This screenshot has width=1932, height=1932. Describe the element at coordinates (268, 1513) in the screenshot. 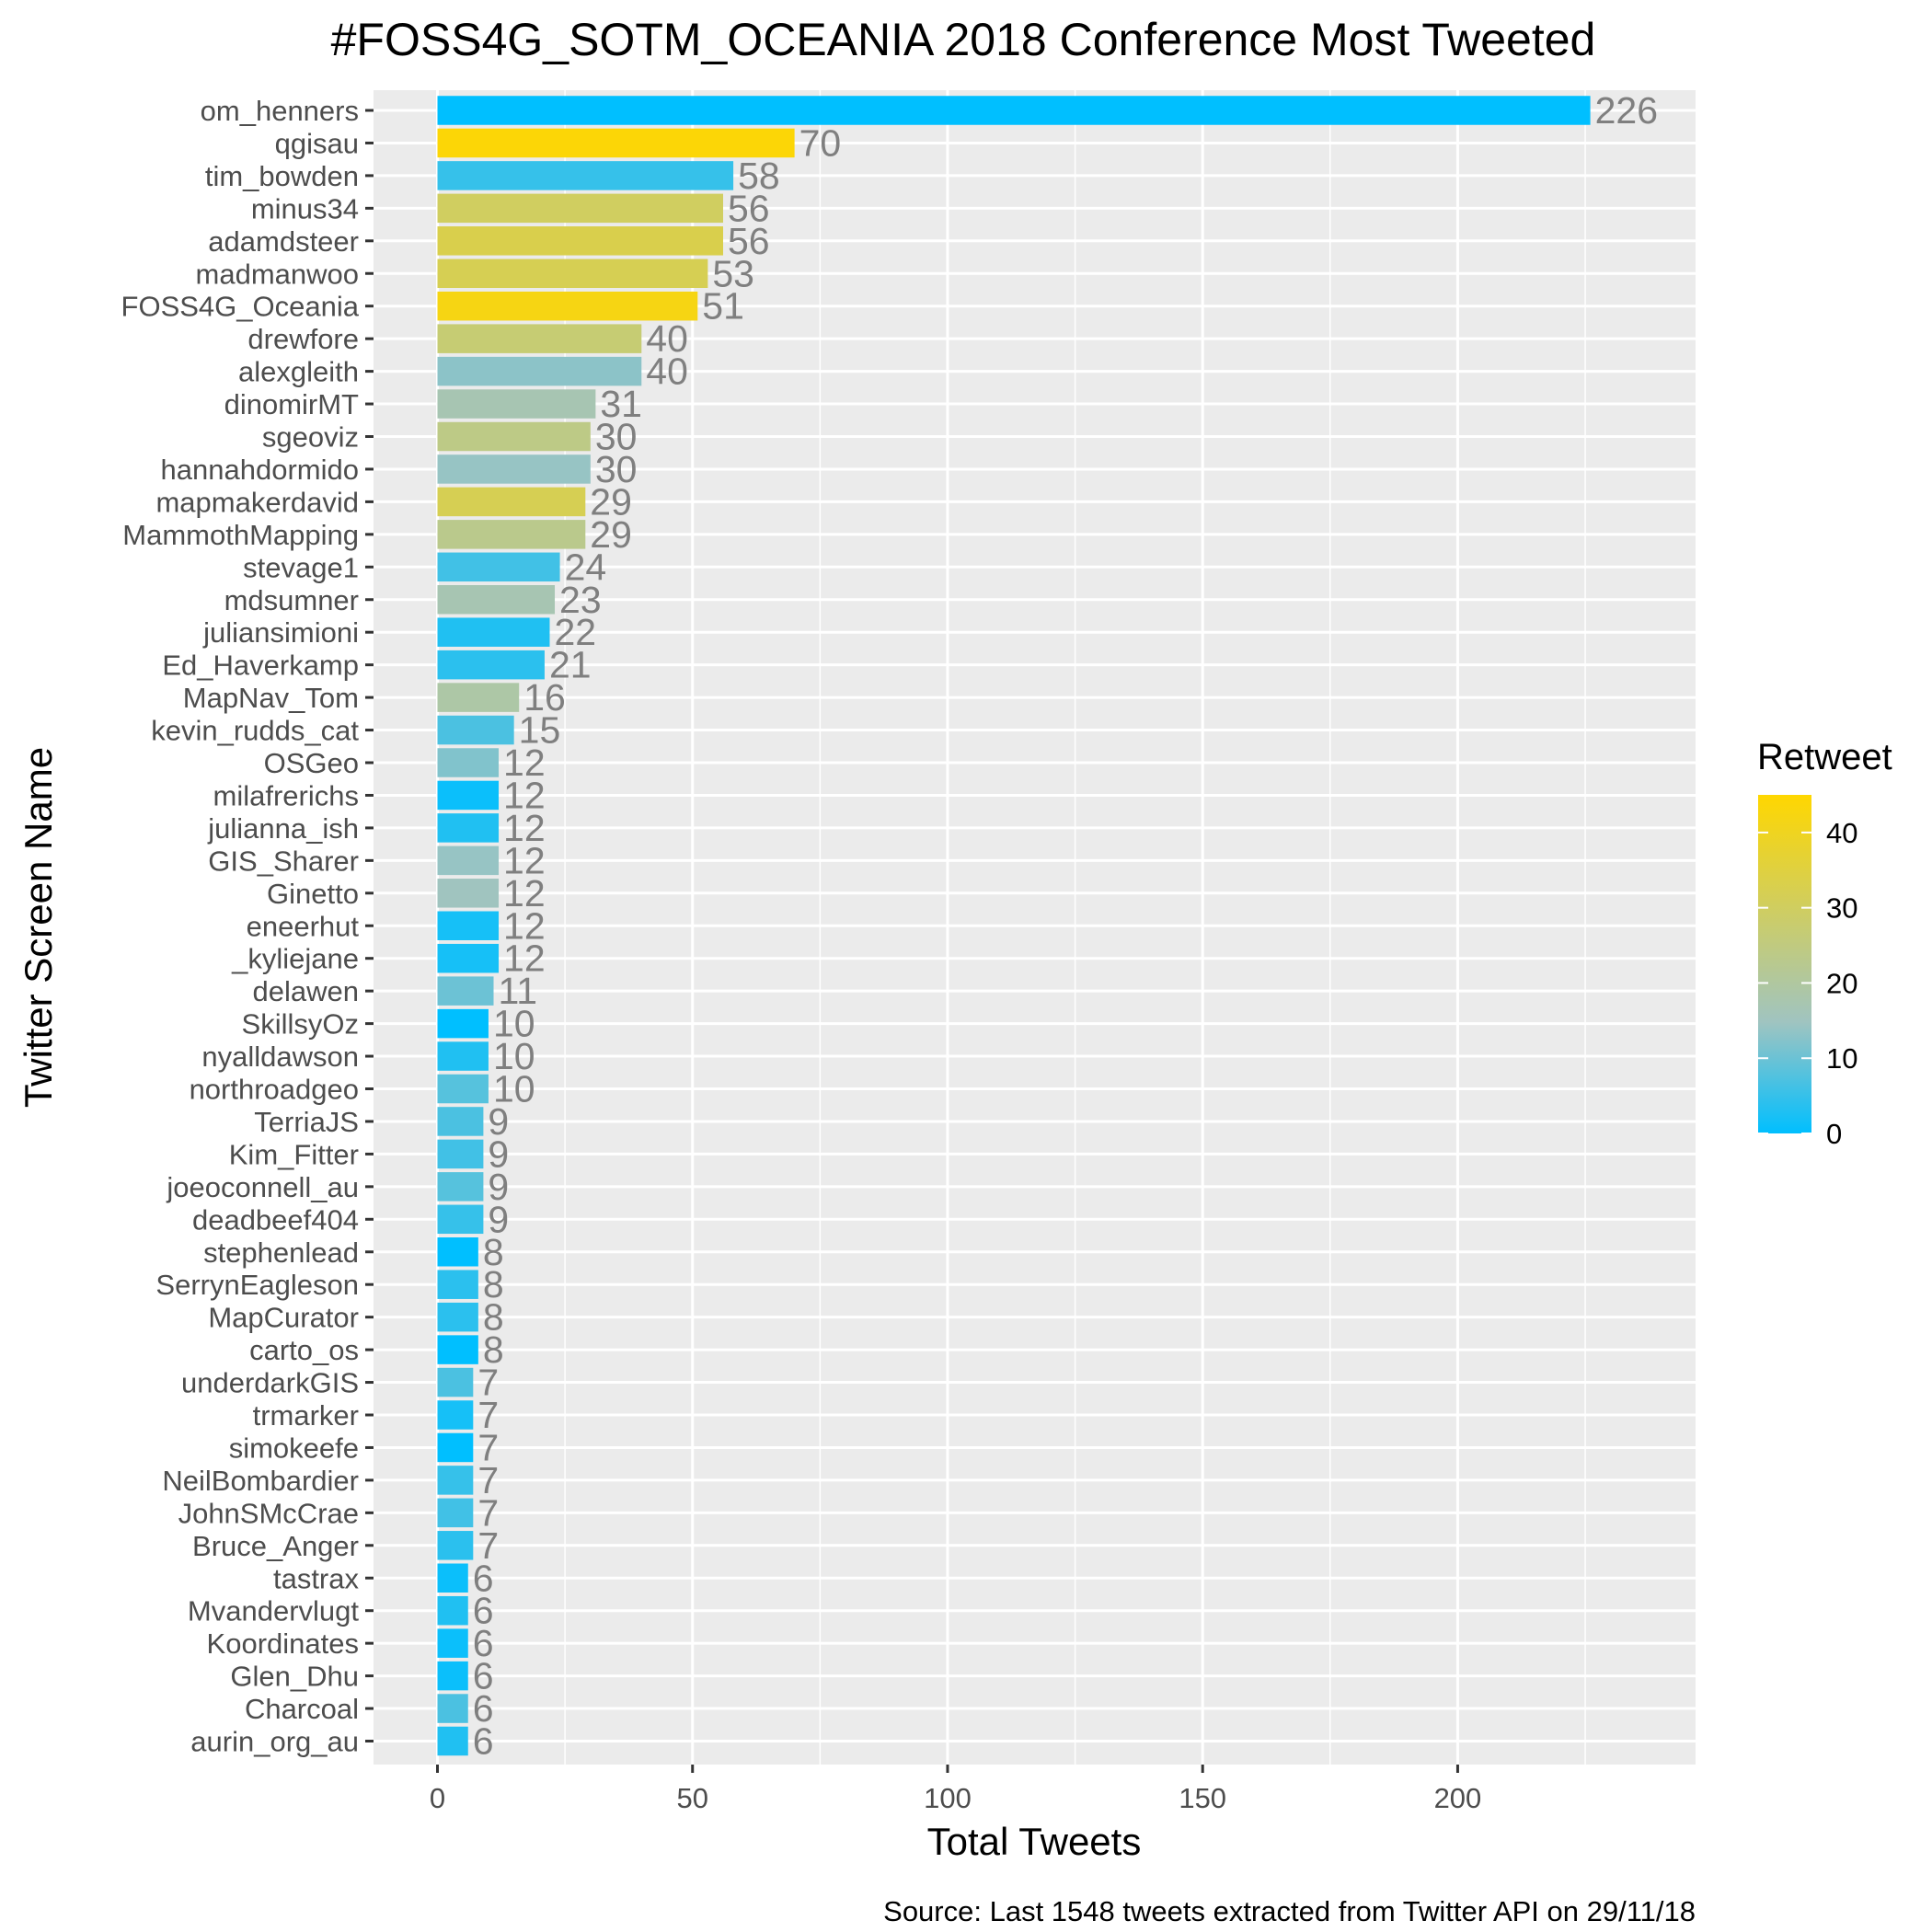

I see `y-tick-label: JohnSMcCrae` at that location.